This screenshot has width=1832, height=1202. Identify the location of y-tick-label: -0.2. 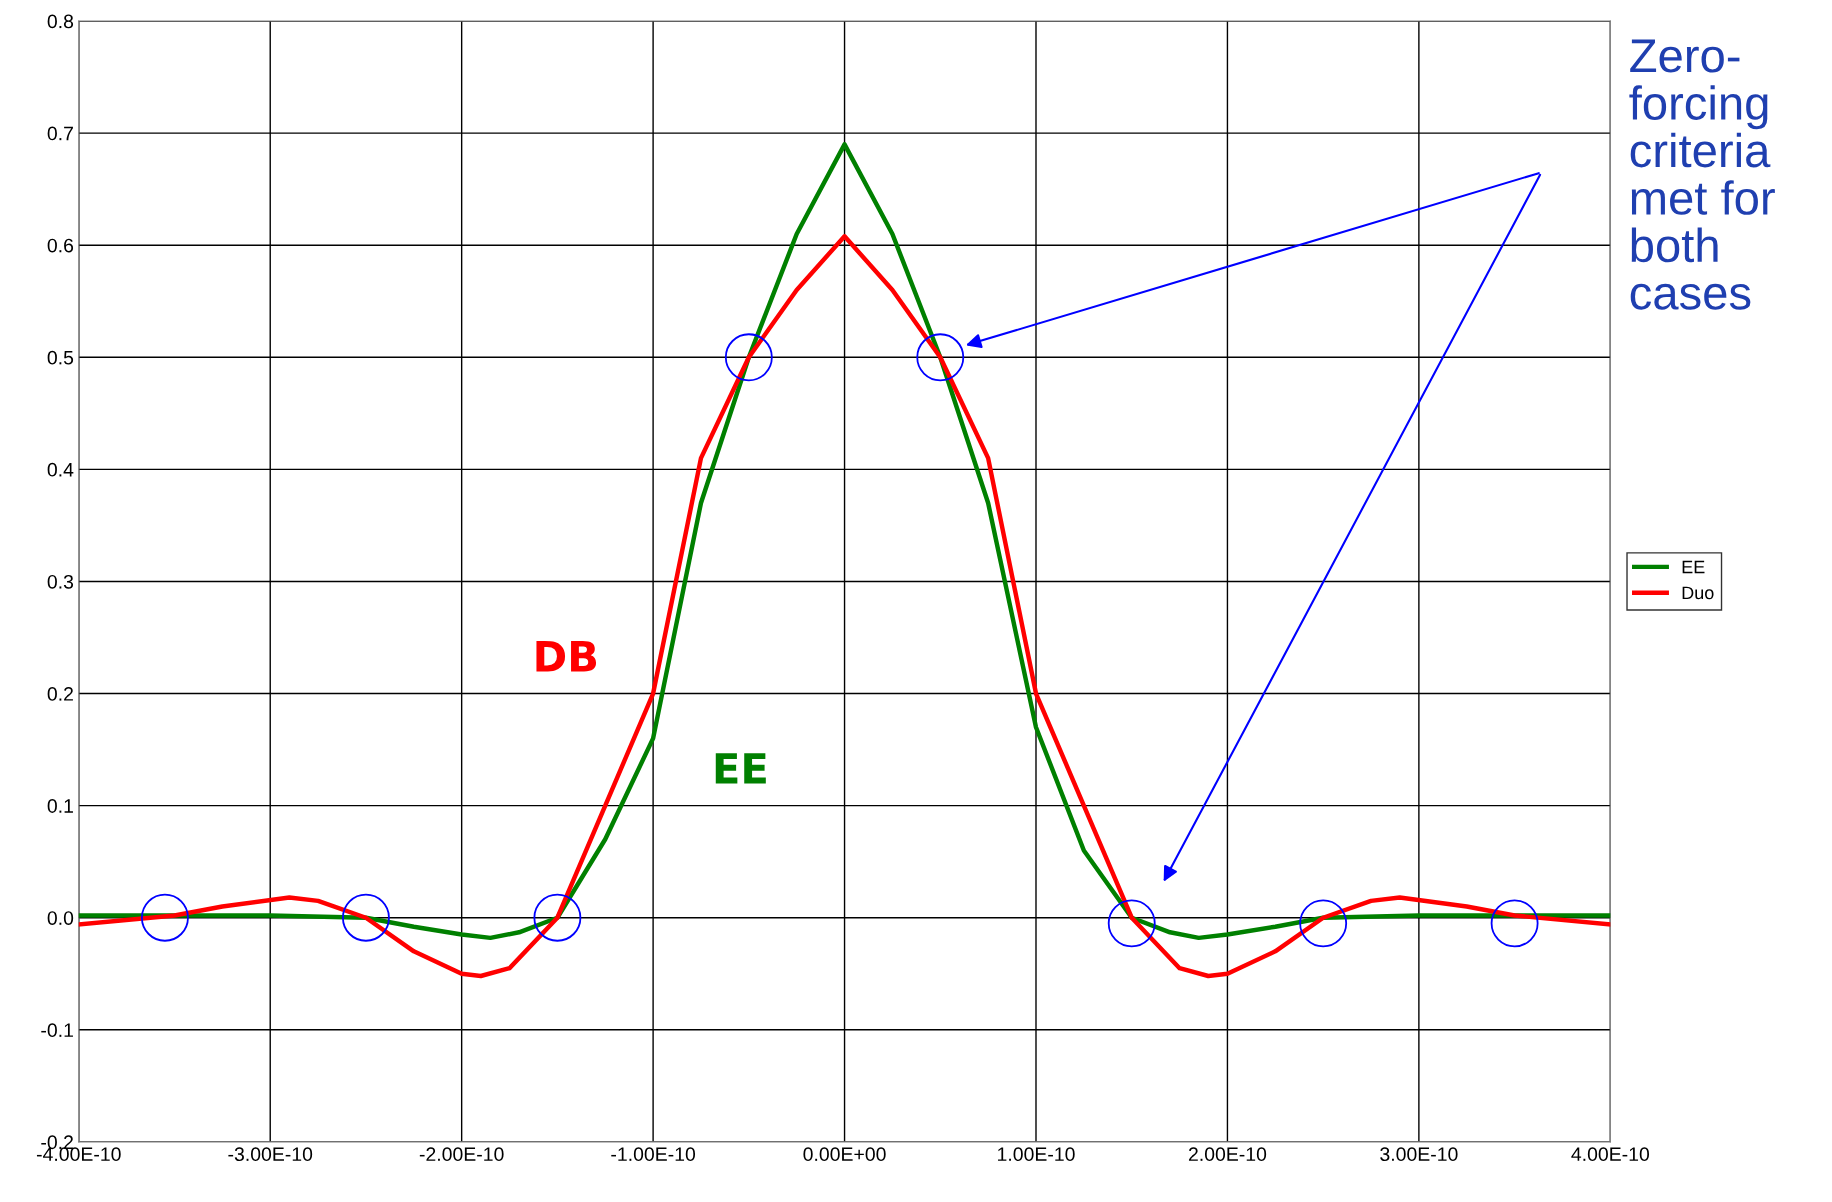
(57, 1142).